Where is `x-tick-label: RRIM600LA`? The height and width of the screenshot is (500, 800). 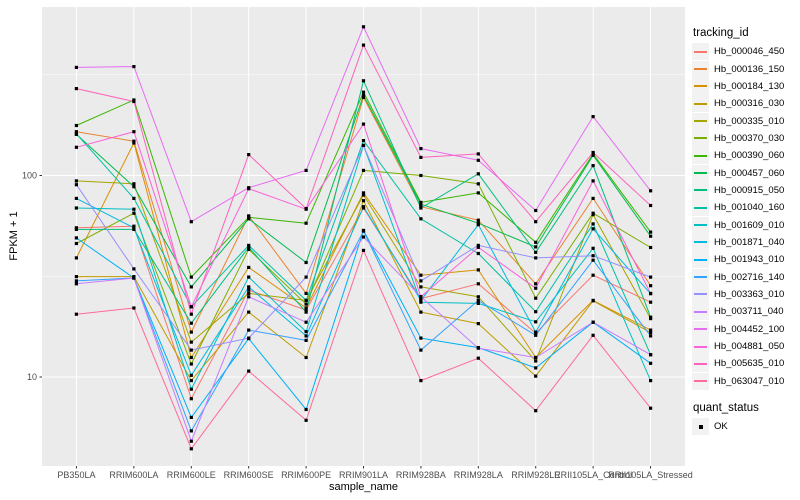
x-tick-label: RRIM600LA is located at coordinates (133, 475).